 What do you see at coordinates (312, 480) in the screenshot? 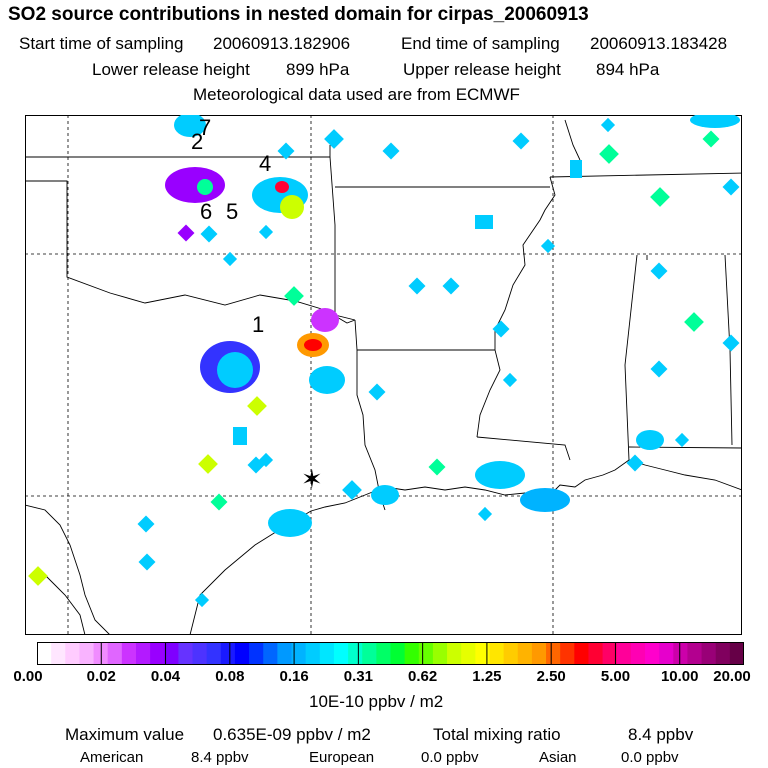
I see `receptor-marker: ✶` at bounding box center [312, 480].